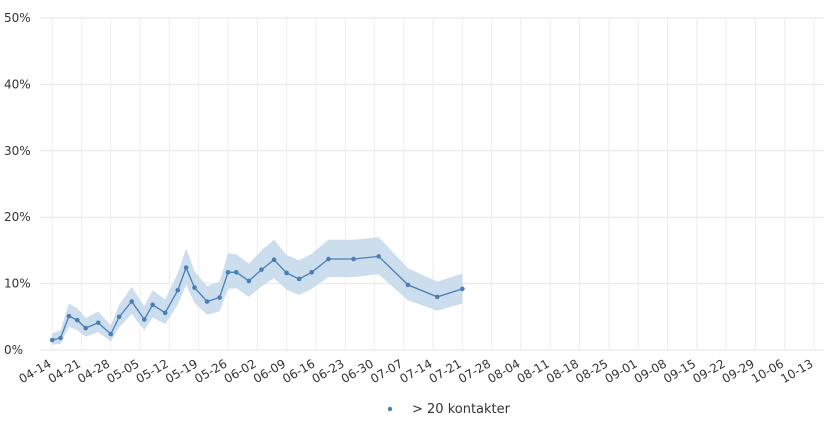 This screenshot has height=423, width=824. What do you see at coordinates (210, 371) in the screenshot?
I see `x-tick-label: 05-26` at bounding box center [210, 371].